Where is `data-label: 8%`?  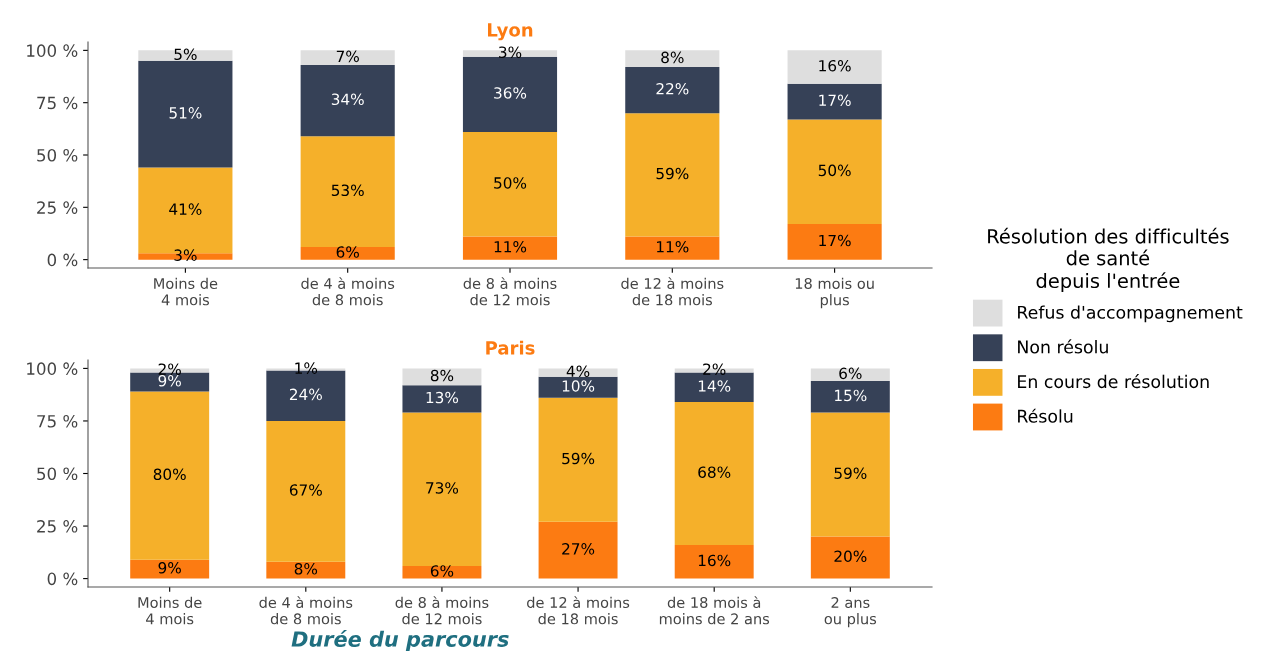 data-label: 8% is located at coordinates (306, 569).